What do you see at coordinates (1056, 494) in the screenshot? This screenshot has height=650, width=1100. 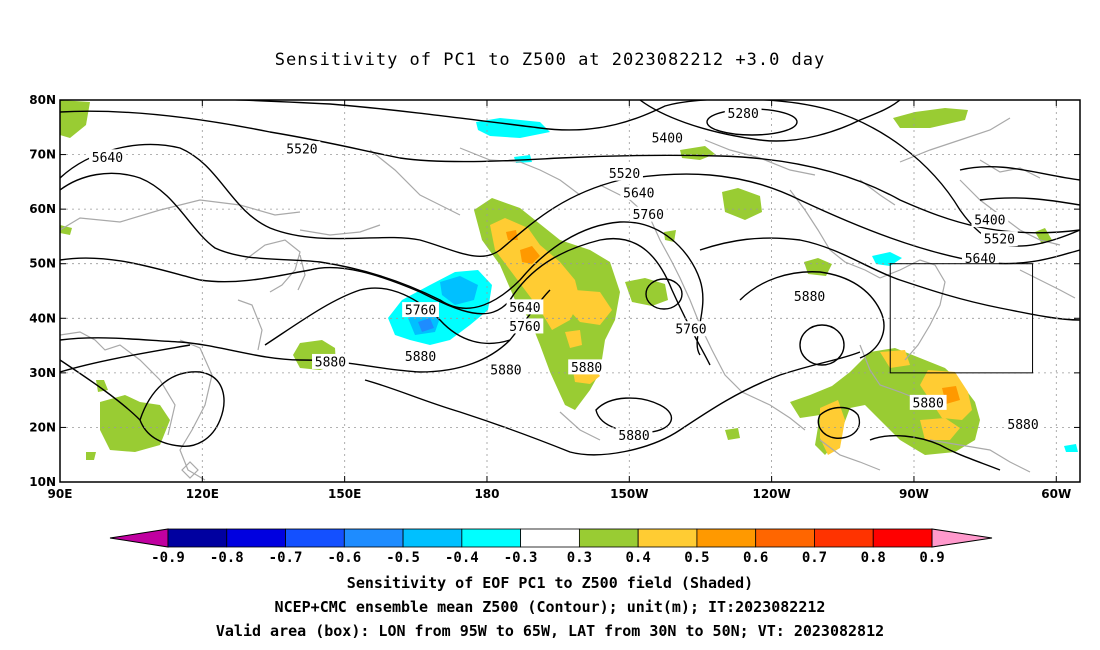 I see `lon-tick-label: 60W` at bounding box center [1056, 494].